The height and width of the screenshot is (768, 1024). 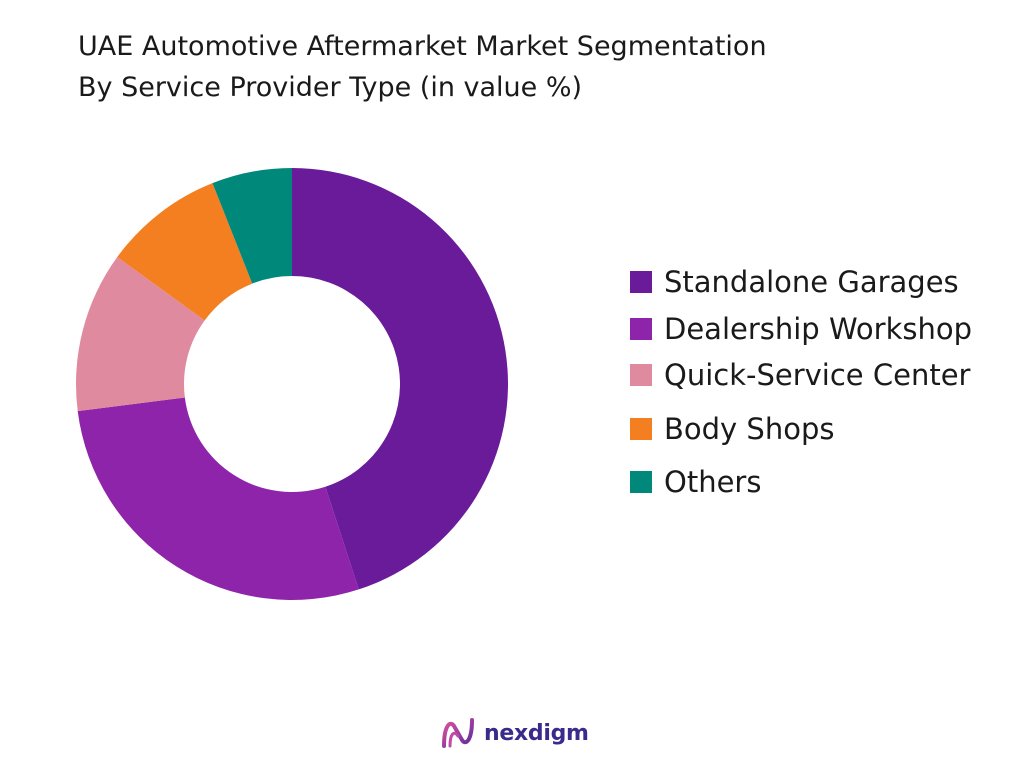 What do you see at coordinates (140, 334) in the screenshot?
I see `donut-slice-quick-service-center` at bounding box center [140, 334].